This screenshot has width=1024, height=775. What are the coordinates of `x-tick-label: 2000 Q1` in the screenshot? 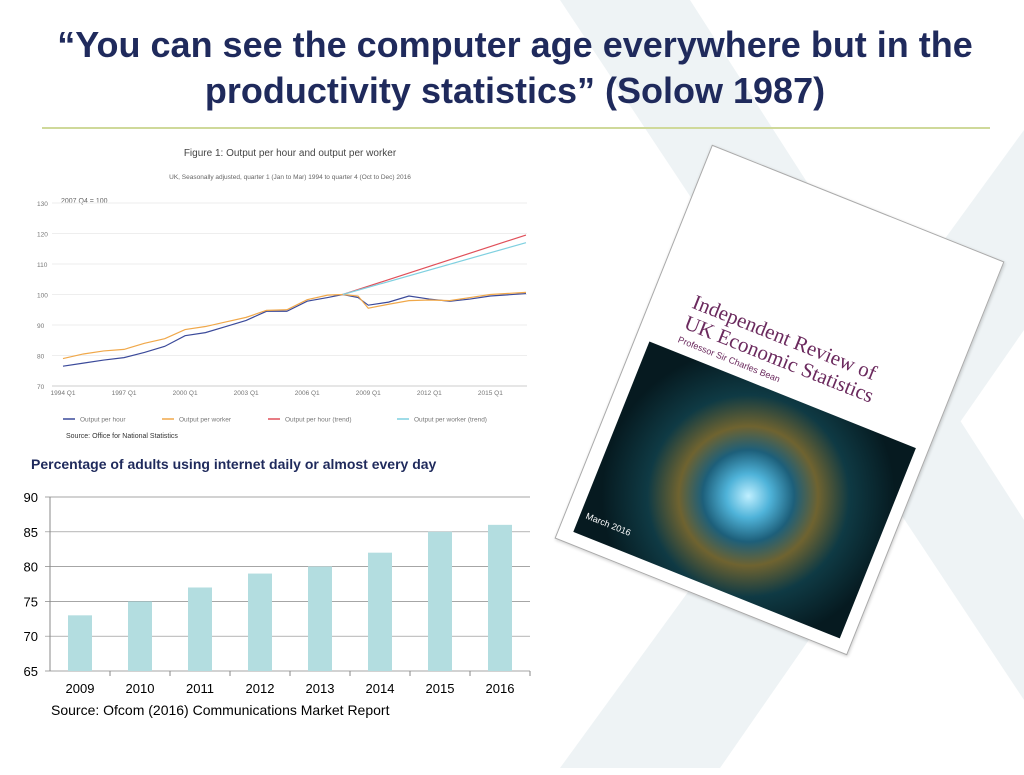 It's located at (185, 393).